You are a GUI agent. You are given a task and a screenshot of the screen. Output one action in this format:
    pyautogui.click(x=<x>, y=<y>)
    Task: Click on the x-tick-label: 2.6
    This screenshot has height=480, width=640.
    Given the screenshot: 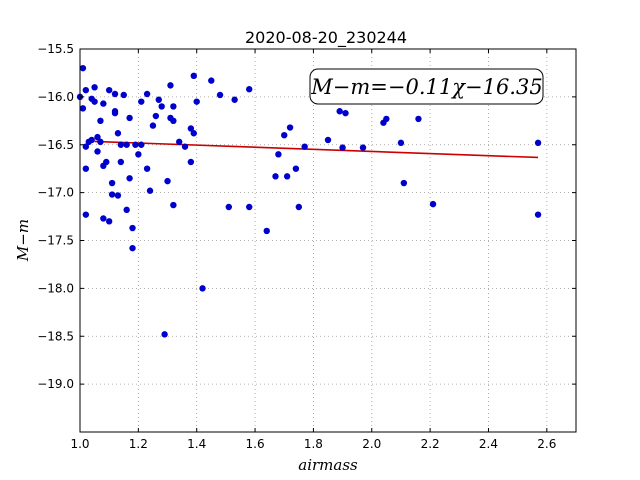 What is the action you would take?
    pyautogui.click(x=546, y=444)
    